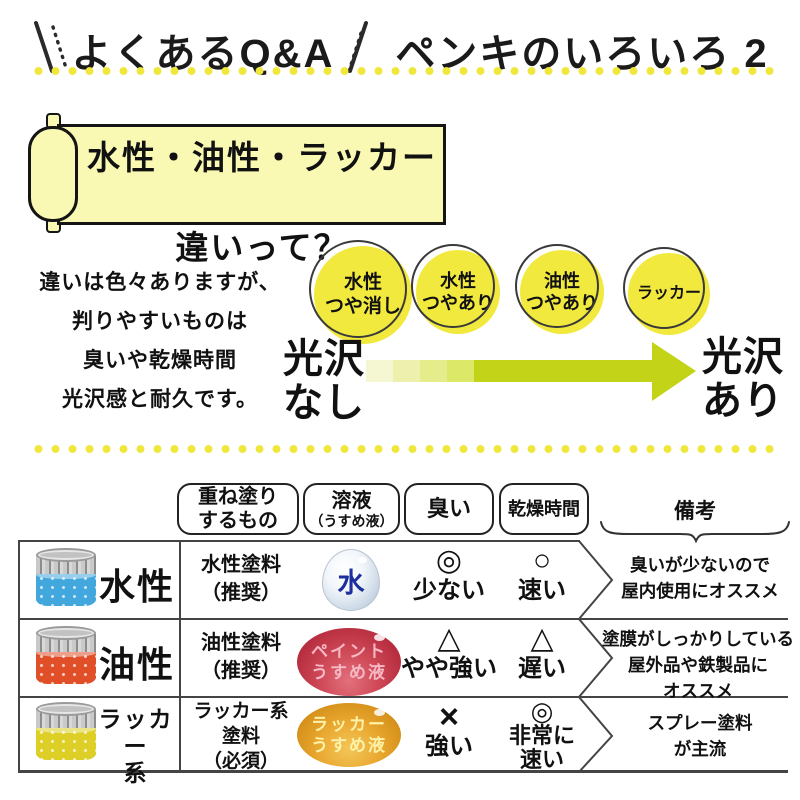 The width and height of the screenshot is (800, 800). I want to click on gloss-circle-suisei-tsuyakeshi: 水性 つや消し, so click(360, 292).